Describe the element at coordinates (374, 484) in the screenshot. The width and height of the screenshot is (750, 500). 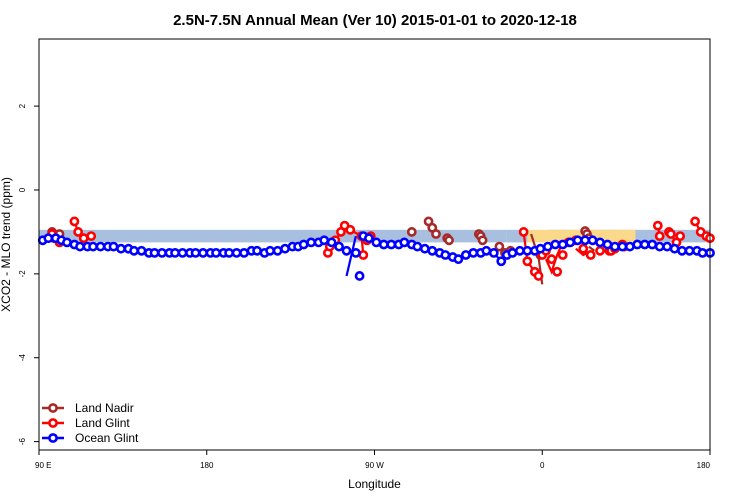
I see `x-axis-label: Longitude` at that location.